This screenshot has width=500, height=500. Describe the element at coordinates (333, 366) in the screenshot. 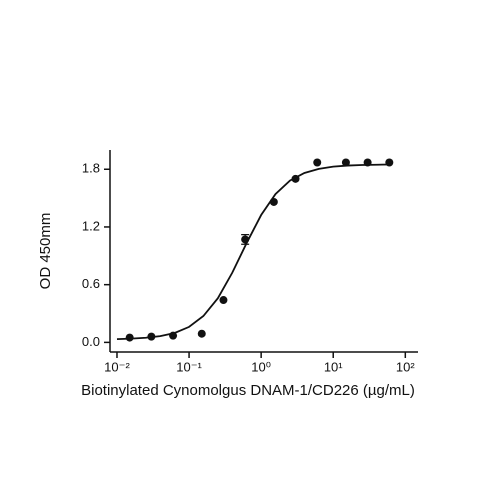

I see `x-tick-label: 10¹` at that location.